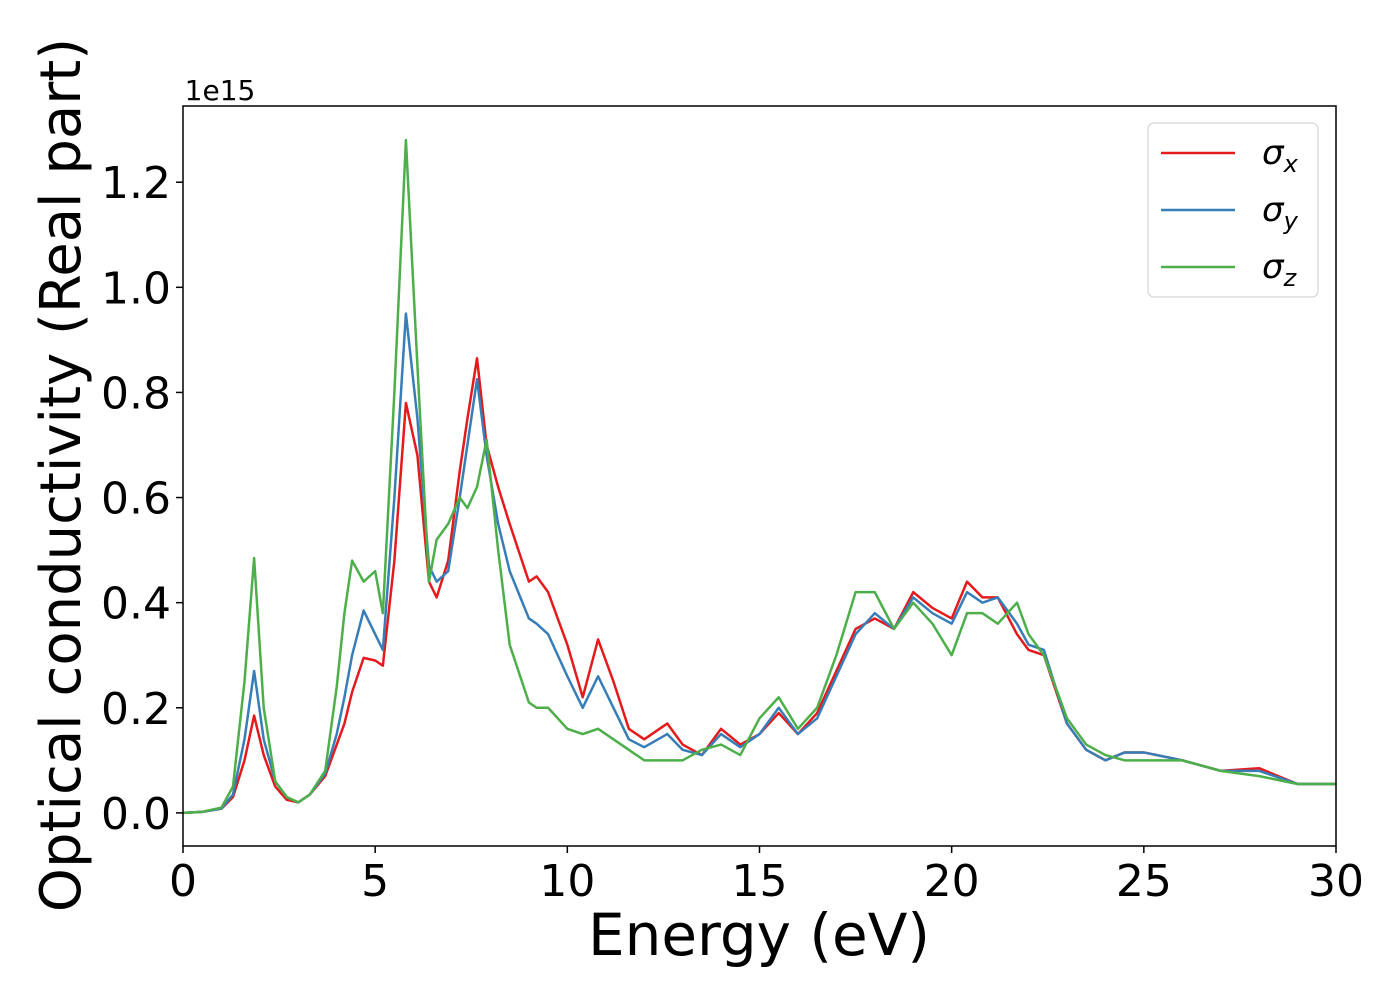  I want to click on y-tick-label: 1.2, so click(136, 183).